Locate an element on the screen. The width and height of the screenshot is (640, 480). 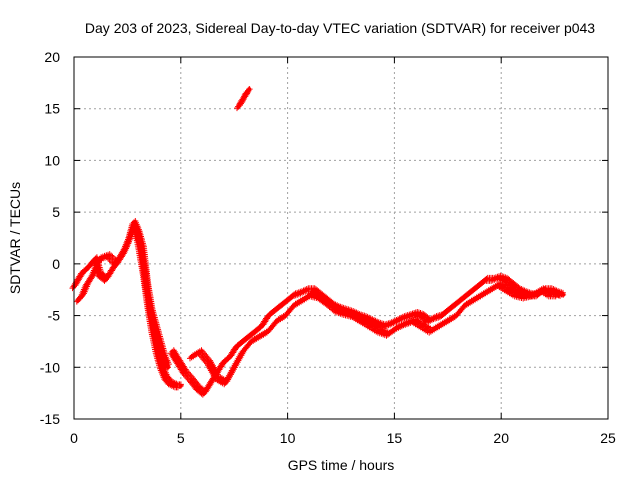
x-tick-label: 20 is located at coordinates (501, 438).